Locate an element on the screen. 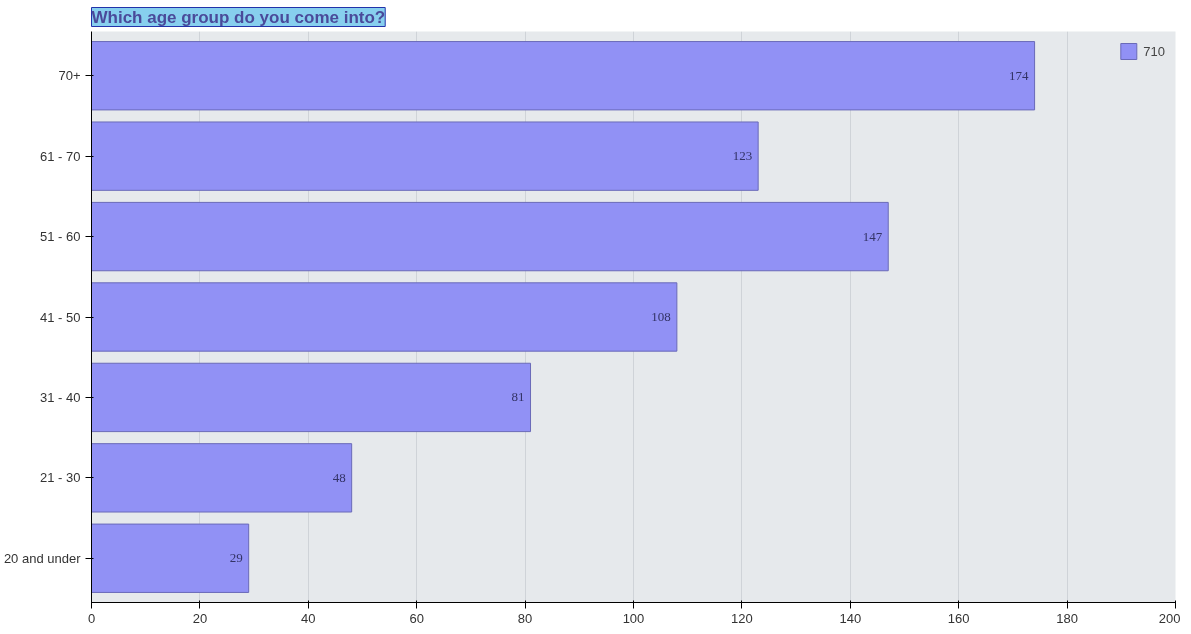 The image size is (1191, 634). x-tick-label: 80 is located at coordinates (525, 618).